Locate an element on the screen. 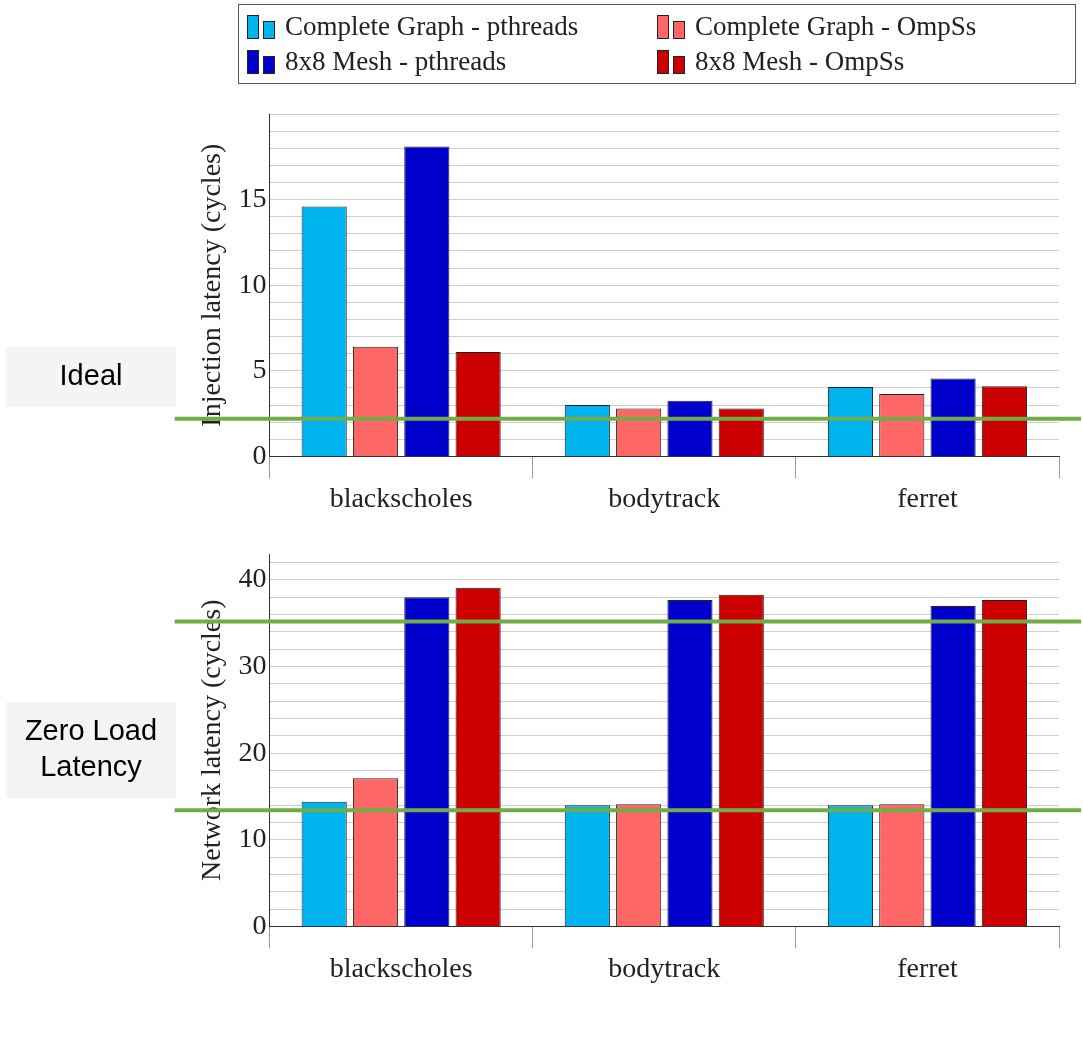  y-axis-title: Network latency (cycles) is located at coordinates (211, 740).